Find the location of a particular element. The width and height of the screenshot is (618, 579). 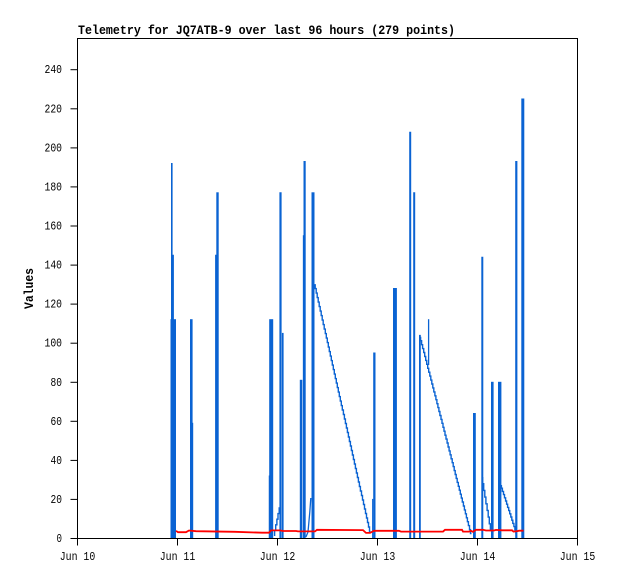

svg-text: 220 is located at coordinates (54, 109).